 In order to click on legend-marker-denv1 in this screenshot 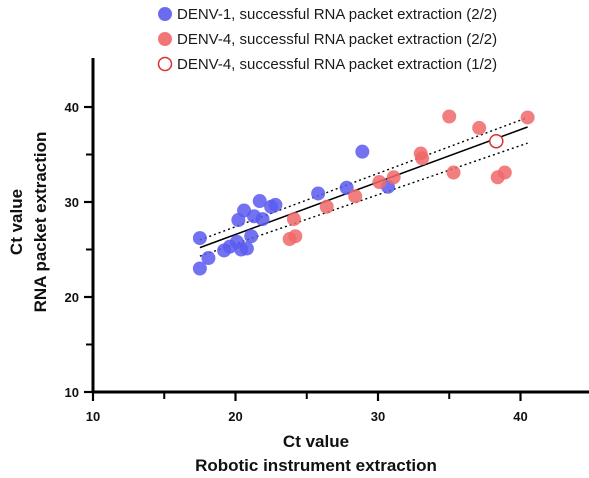, I will do `click(165, 14)`.